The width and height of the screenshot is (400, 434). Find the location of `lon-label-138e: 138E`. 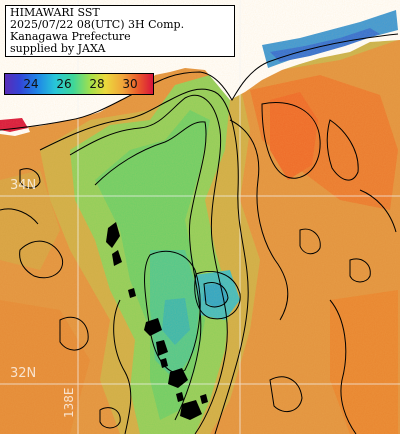

lon-label-138e: 138E is located at coordinates (69, 403).